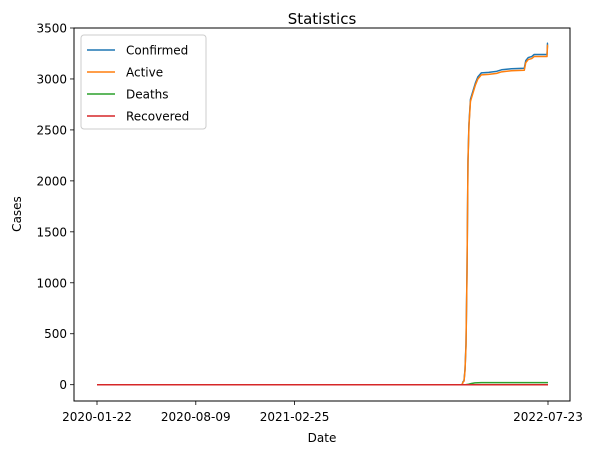  Describe the element at coordinates (55, 207) in the screenshot. I see `y-axis: 0 500 1000 1500 2000 2500 3000 3500` at that location.